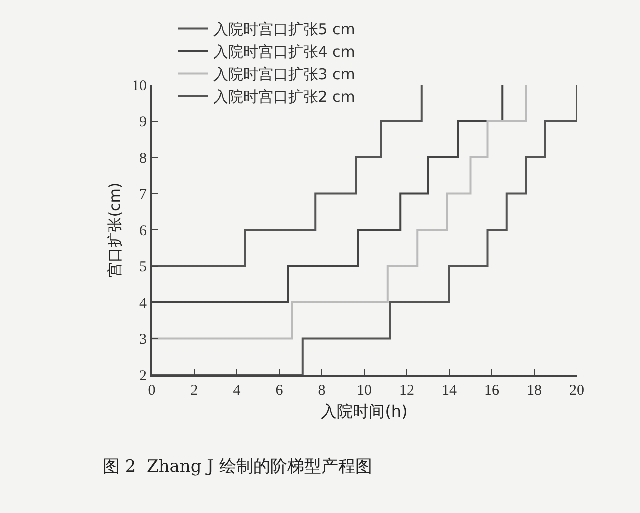 The image size is (640, 513). What do you see at coordinates (143, 376) in the screenshot?
I see `y-tick-label: 2` at bounding box center [143, 376].